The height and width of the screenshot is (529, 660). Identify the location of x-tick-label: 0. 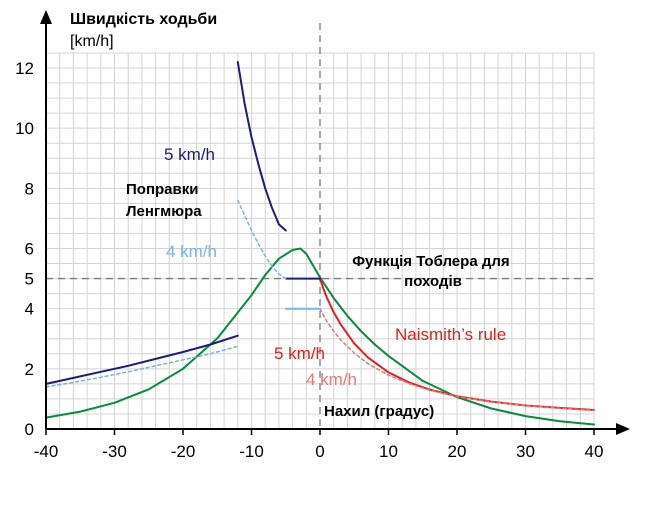
(319, 451).